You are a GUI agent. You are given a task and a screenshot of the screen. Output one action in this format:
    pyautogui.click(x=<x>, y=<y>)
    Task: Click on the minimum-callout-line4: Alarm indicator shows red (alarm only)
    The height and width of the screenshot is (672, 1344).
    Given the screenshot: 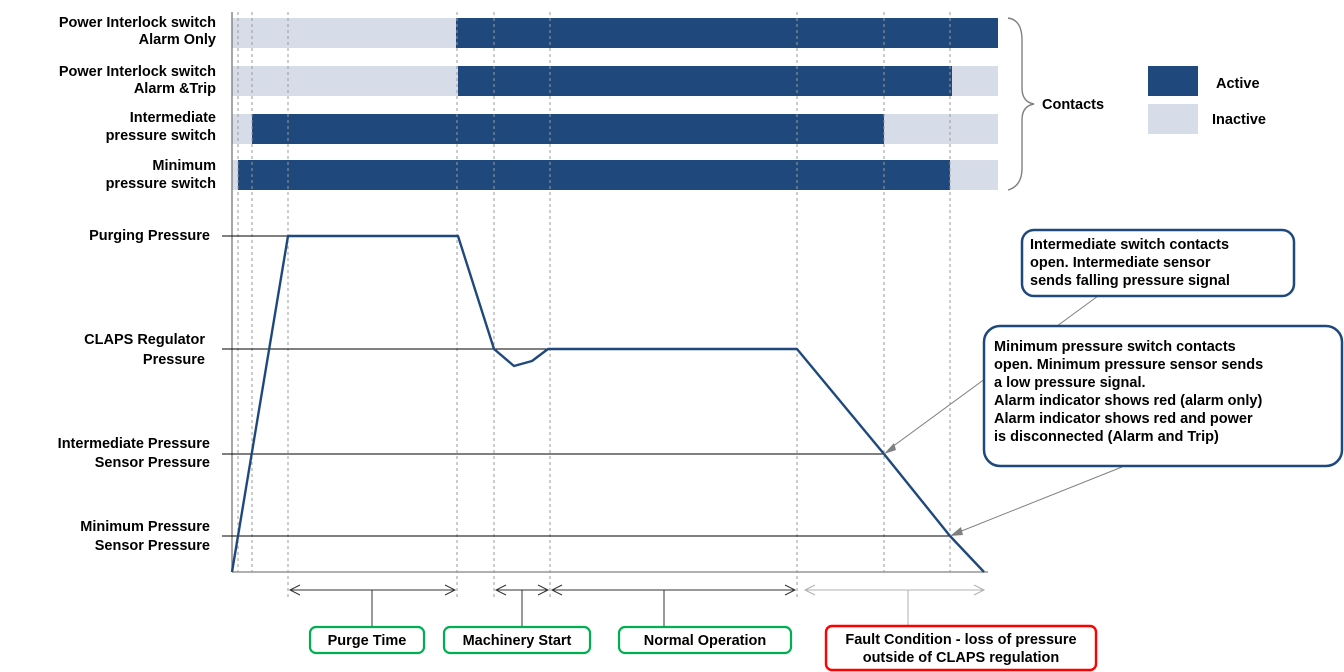 What is the action you would take?
    pyautogui.click(x=1128, y=401)
    